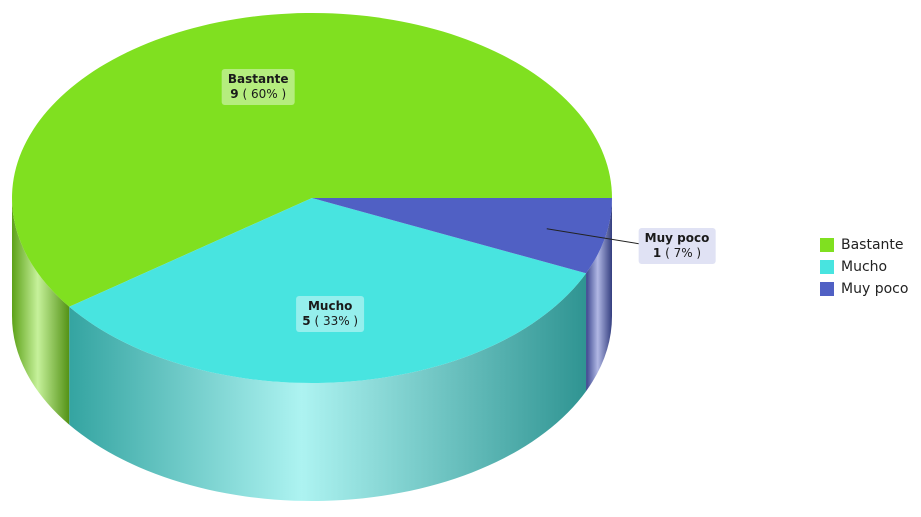 The height and width of the screenshot is (517, 921). What do you see at coordinates (330, 305) in the screenshot?
I see `slice-label-name: Mucho` at bounding box center [330, 305].